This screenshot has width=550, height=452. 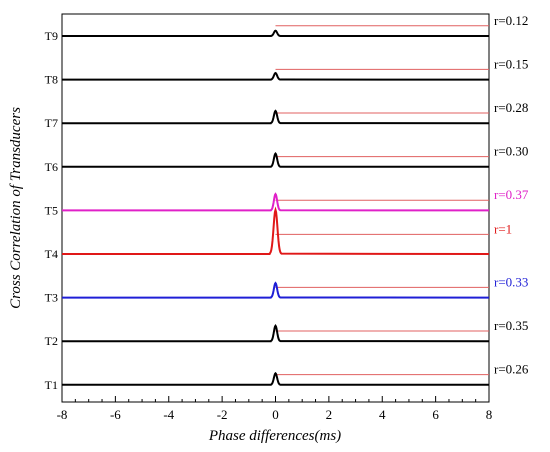 What do you see at coordinates (16, 208) in the screenshot?
I see `y-axis-title: Cross Correlation of Transducers` at bounding box center [16, 208].